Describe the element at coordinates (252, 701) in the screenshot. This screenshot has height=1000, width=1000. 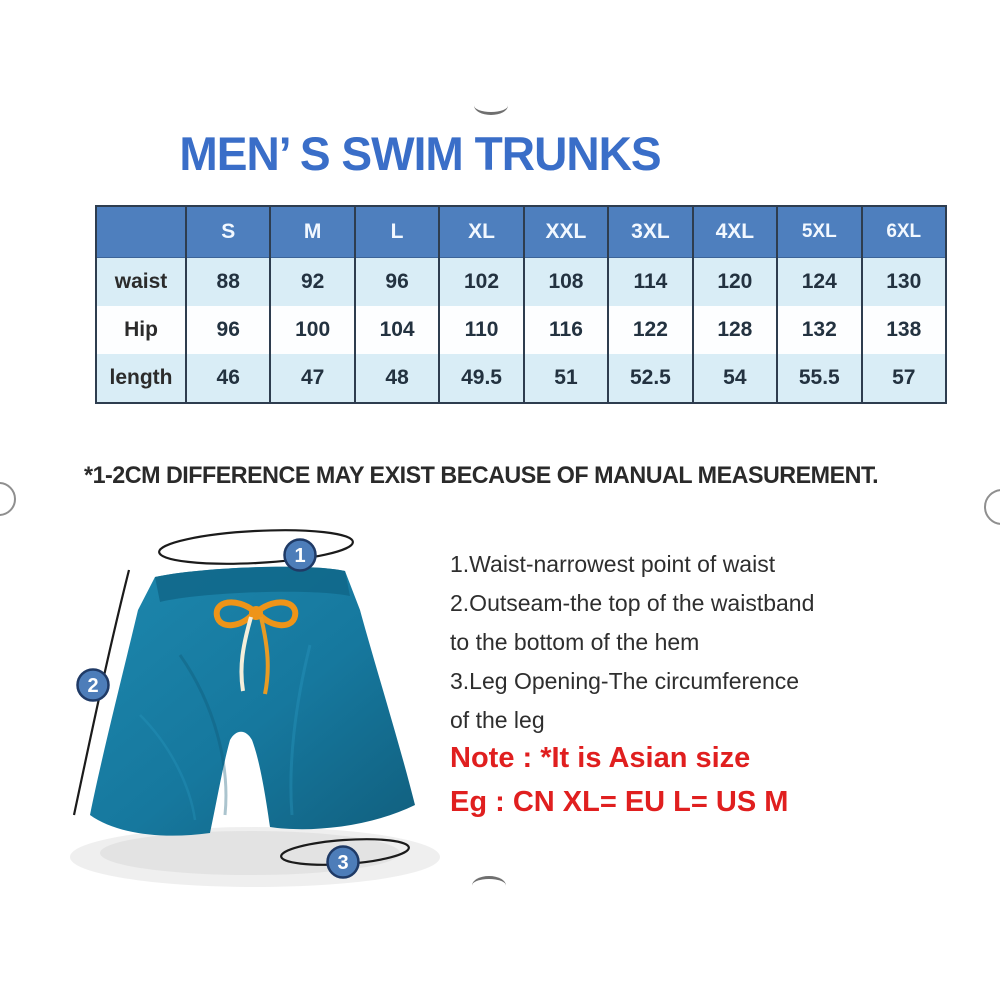
I see `swim-trunks-image` at that location.